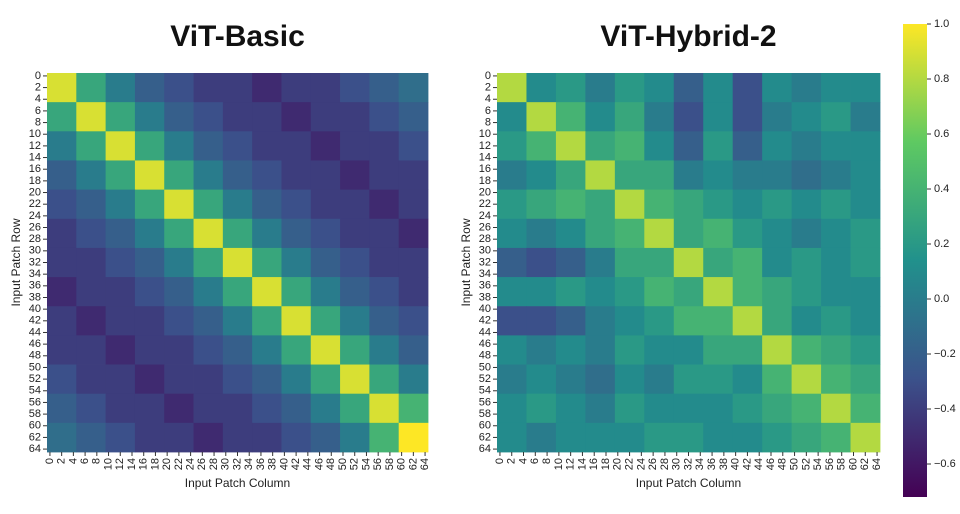  I want to click on colorbar-tick-label: 0.4, so click(941, 189).